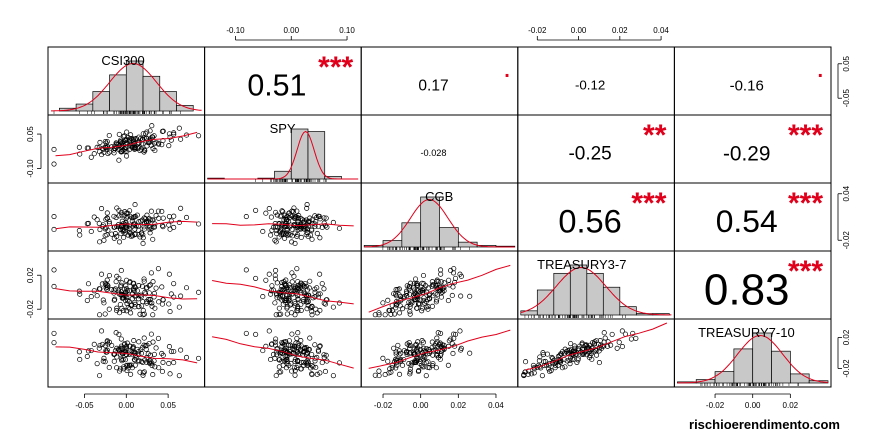 The height and width of the screenshot is (440, 880). What do you see at coordinates (589, 154) in the screenshot?
I see `corr-value-1-3: -0.25` at bounding box center [589, 154].